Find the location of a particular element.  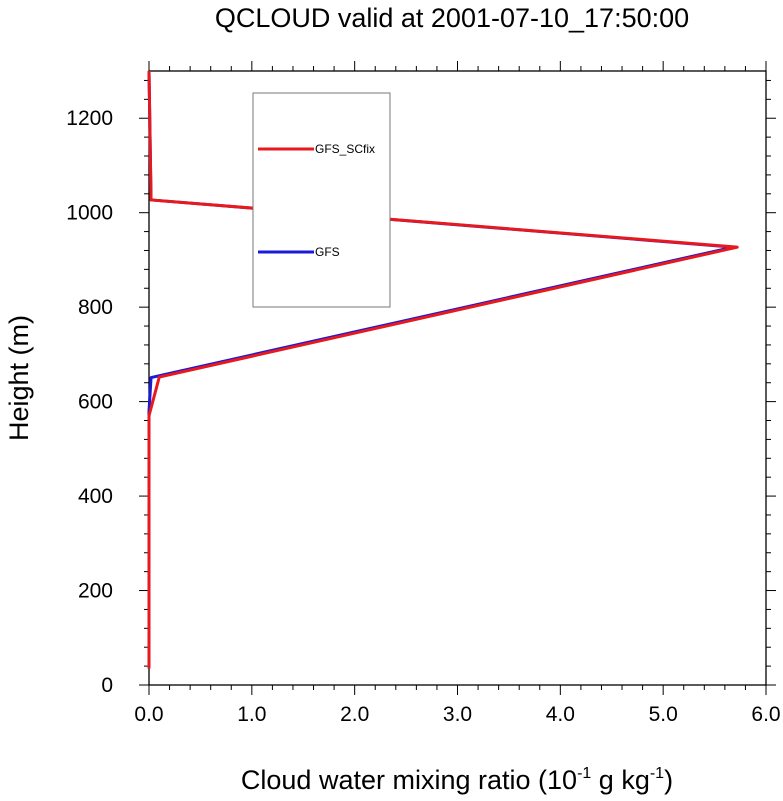

x-tick-label: 5.0 is located at coordinates (663, 714).